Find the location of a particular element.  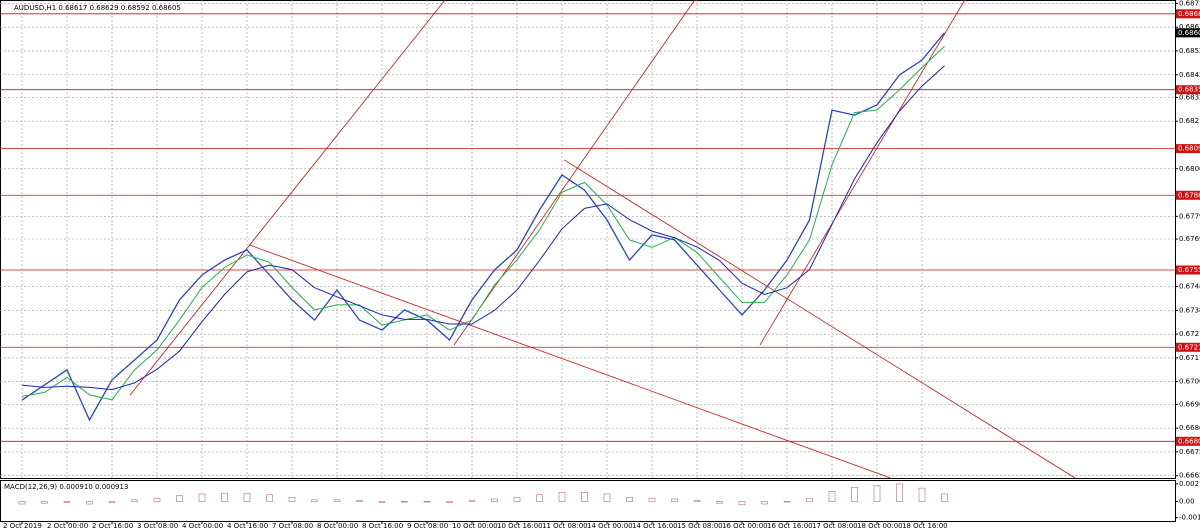

x-tick-label: 4 Oct 00:00 is located at coordinates (202, 526).